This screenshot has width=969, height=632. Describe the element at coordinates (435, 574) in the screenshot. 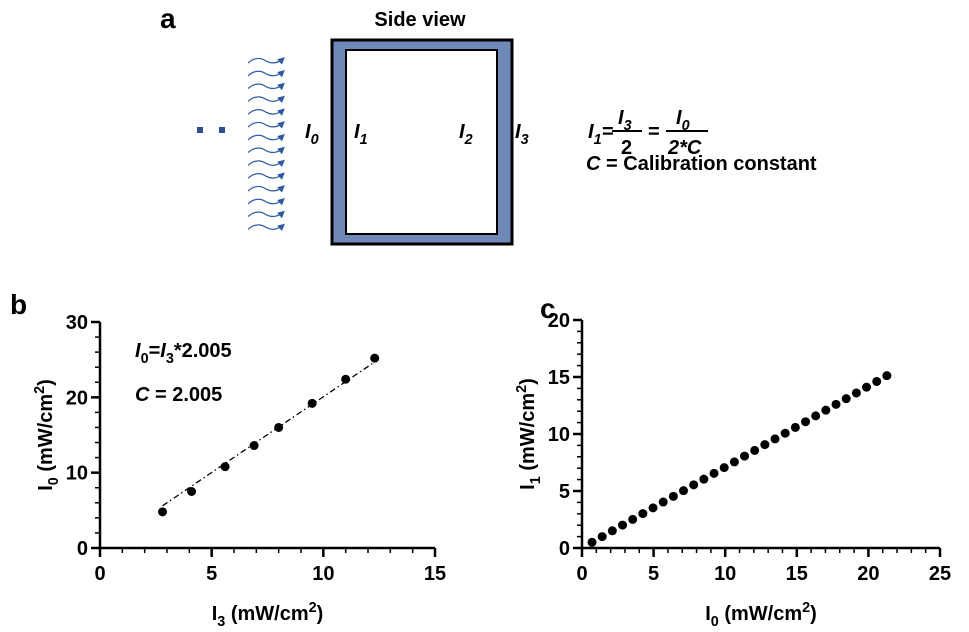

I see `x-tick-label: 15` at that location.